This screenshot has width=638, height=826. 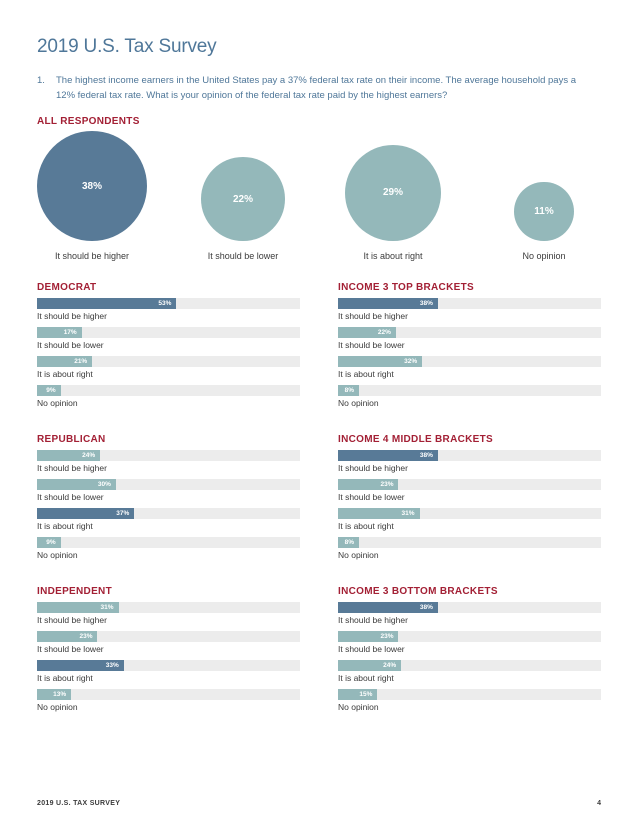 I want to click on bar-value-label: 22%, so click(x=384, y=332).